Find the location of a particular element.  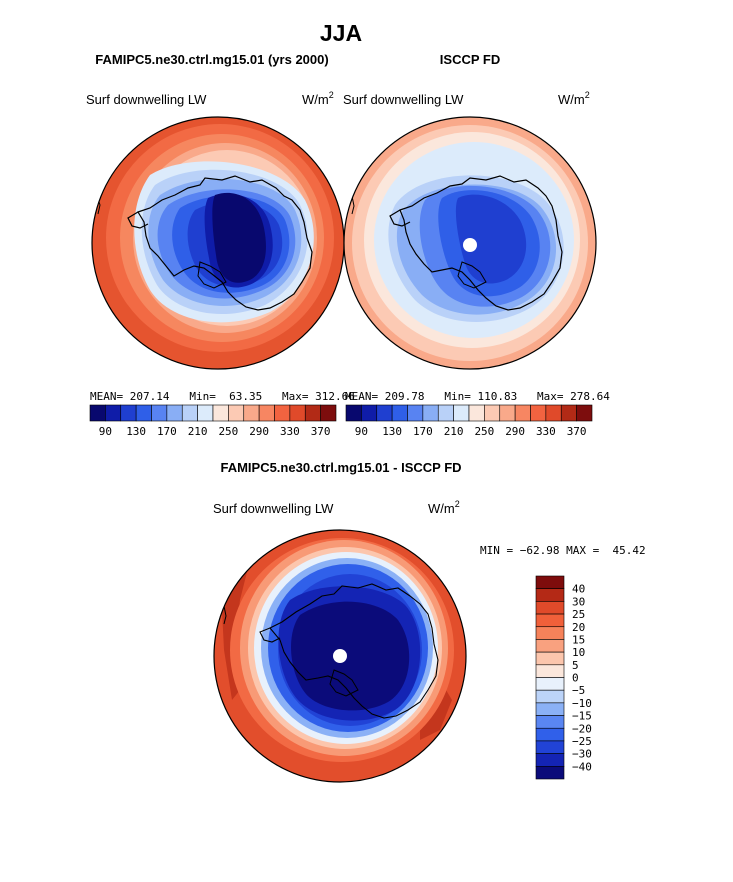

map-1-band is located at coordinates (239, 237).